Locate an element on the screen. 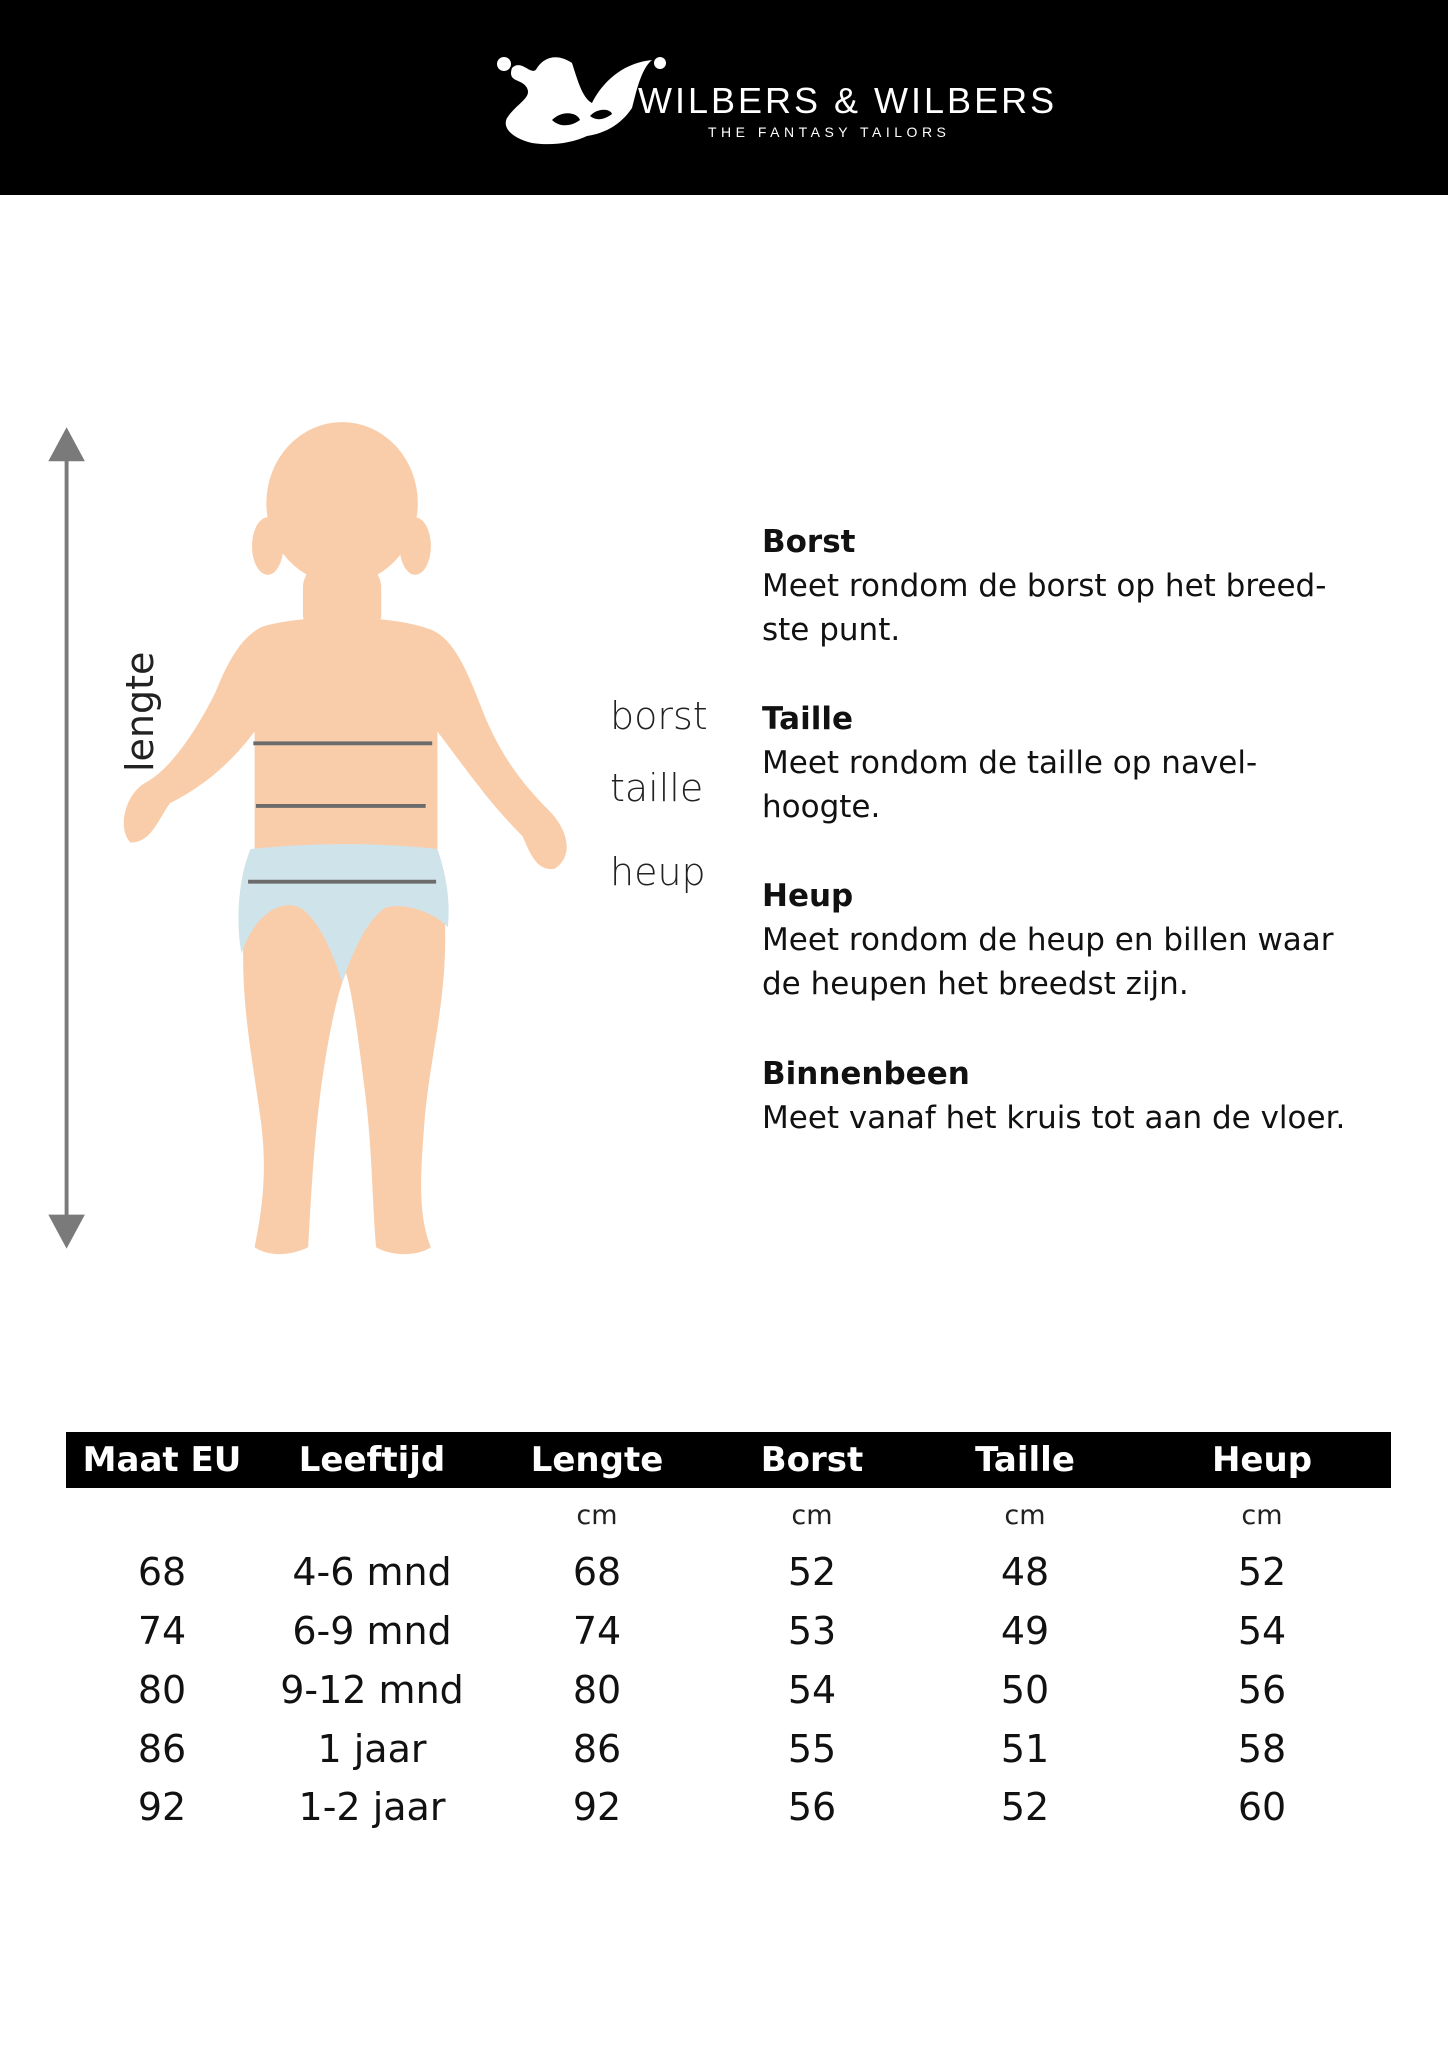 Image resolution: width=1448 pixels, height=2048 pixels. table-cell: 6-9 mnd is located at coordinates (372, 1631).